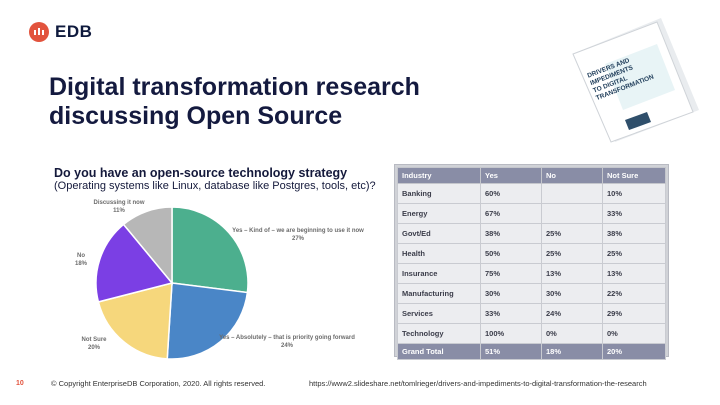 The height and width of the screenshot is (405, 720). Describe the element at coordinates (634, 175) in the screenshot. I see `header-not-sure: Not Sure` at that location.